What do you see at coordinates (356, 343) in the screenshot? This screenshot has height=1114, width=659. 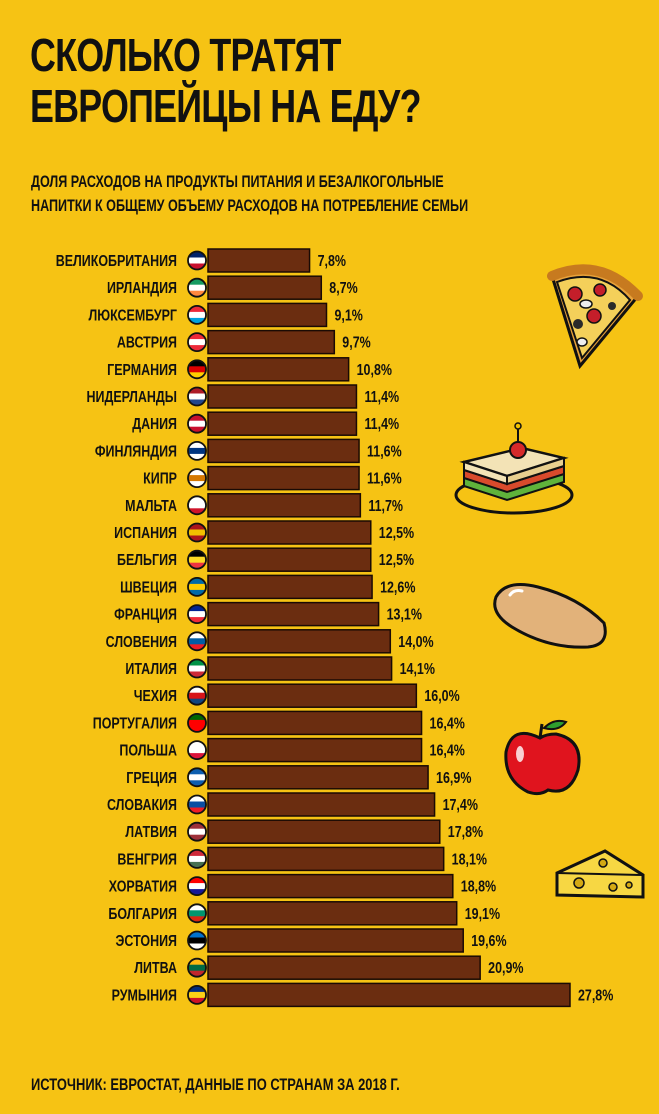 I see `value-label: 9,7%` at bounding box center [356, 343].